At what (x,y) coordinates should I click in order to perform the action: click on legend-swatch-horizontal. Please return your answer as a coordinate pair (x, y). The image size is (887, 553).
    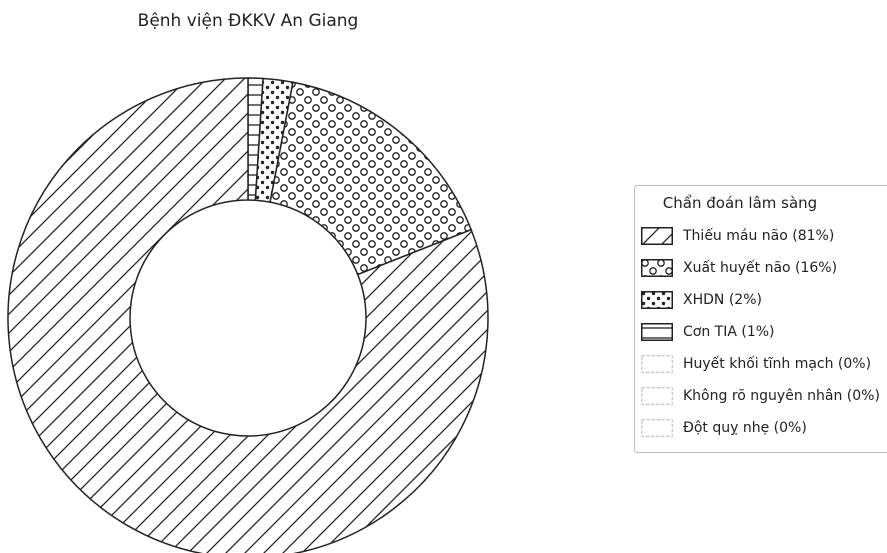
    Looking at the image, I should click on (657, 332).